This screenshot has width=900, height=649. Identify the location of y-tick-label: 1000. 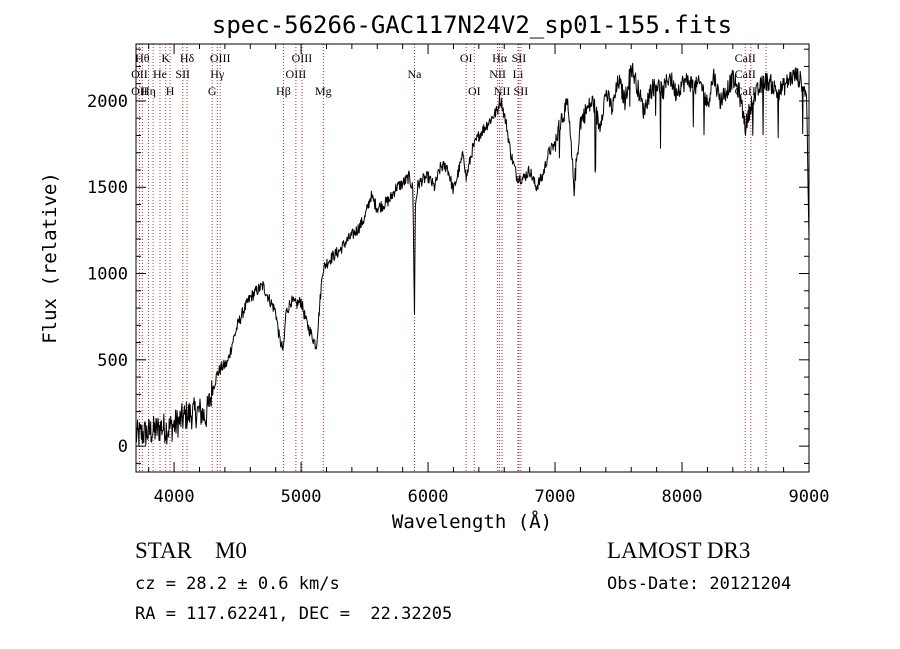
(107, 275).